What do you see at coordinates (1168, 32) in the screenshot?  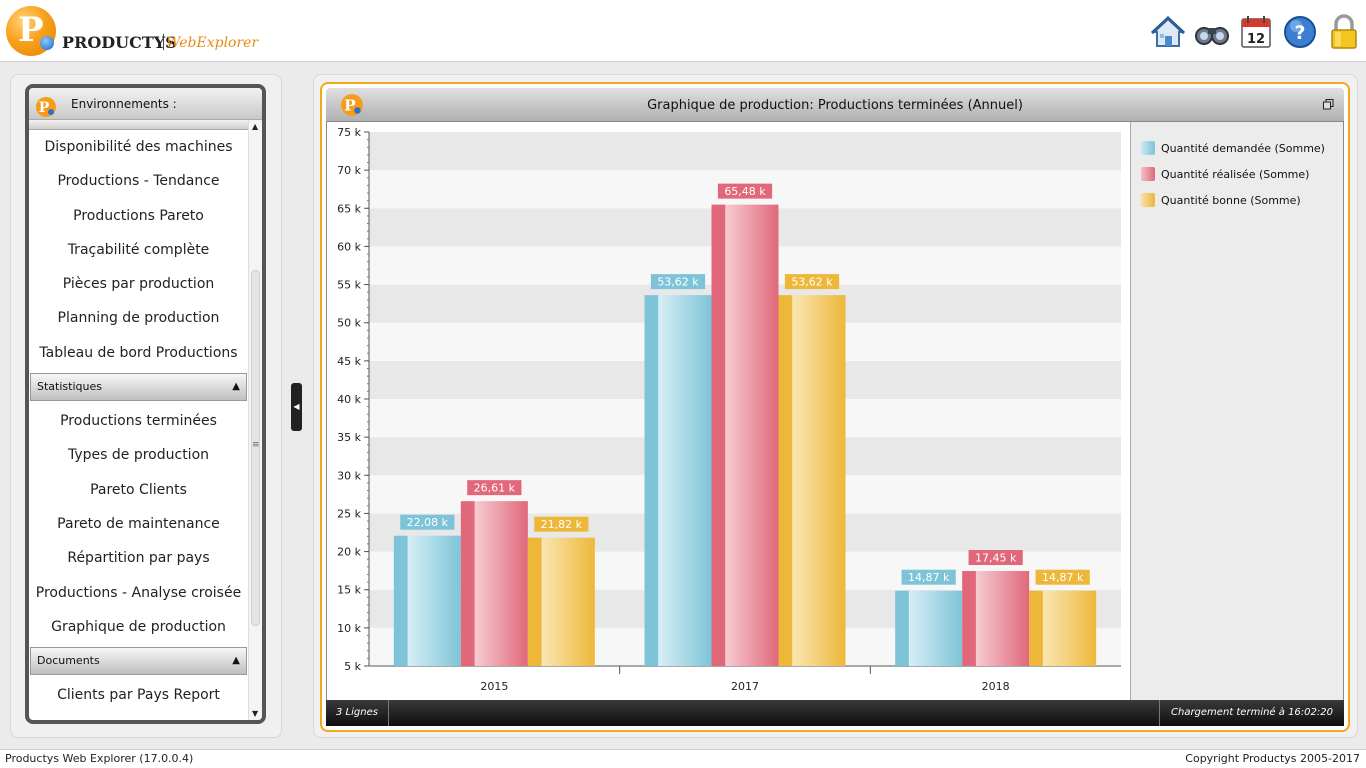 I see `home-icon` at bounding box center [1168, 32].